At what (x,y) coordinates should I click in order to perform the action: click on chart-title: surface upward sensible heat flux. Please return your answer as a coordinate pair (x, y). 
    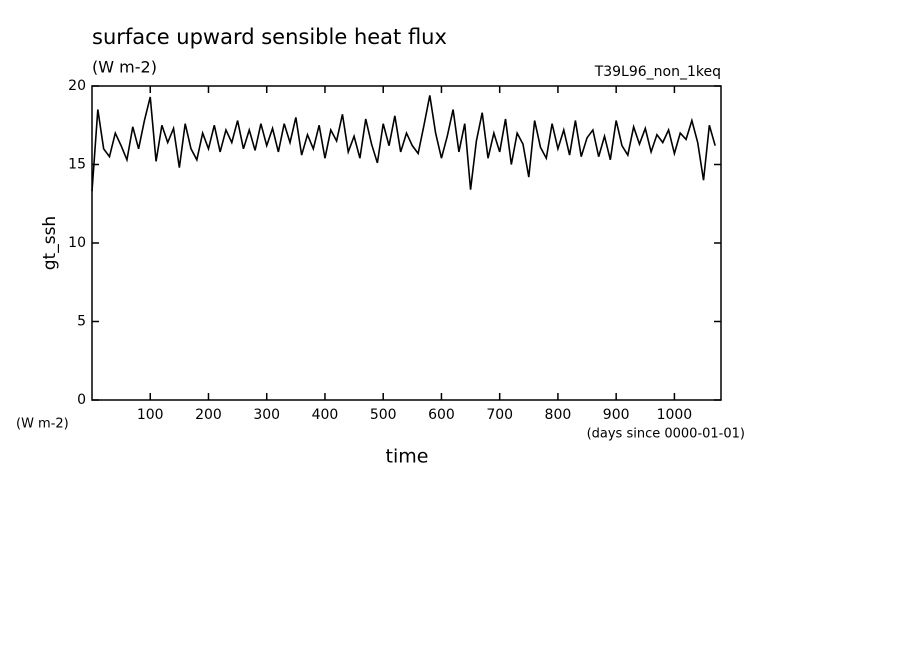
    Looking at the image, I should click on (269, 37).